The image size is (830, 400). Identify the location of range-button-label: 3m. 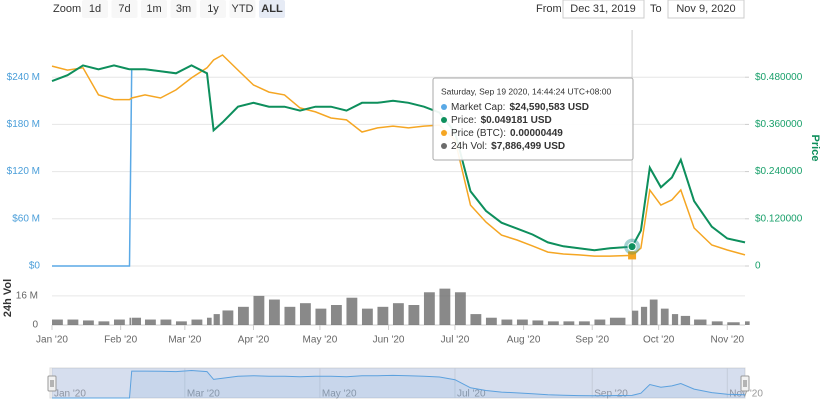
(183, 9).